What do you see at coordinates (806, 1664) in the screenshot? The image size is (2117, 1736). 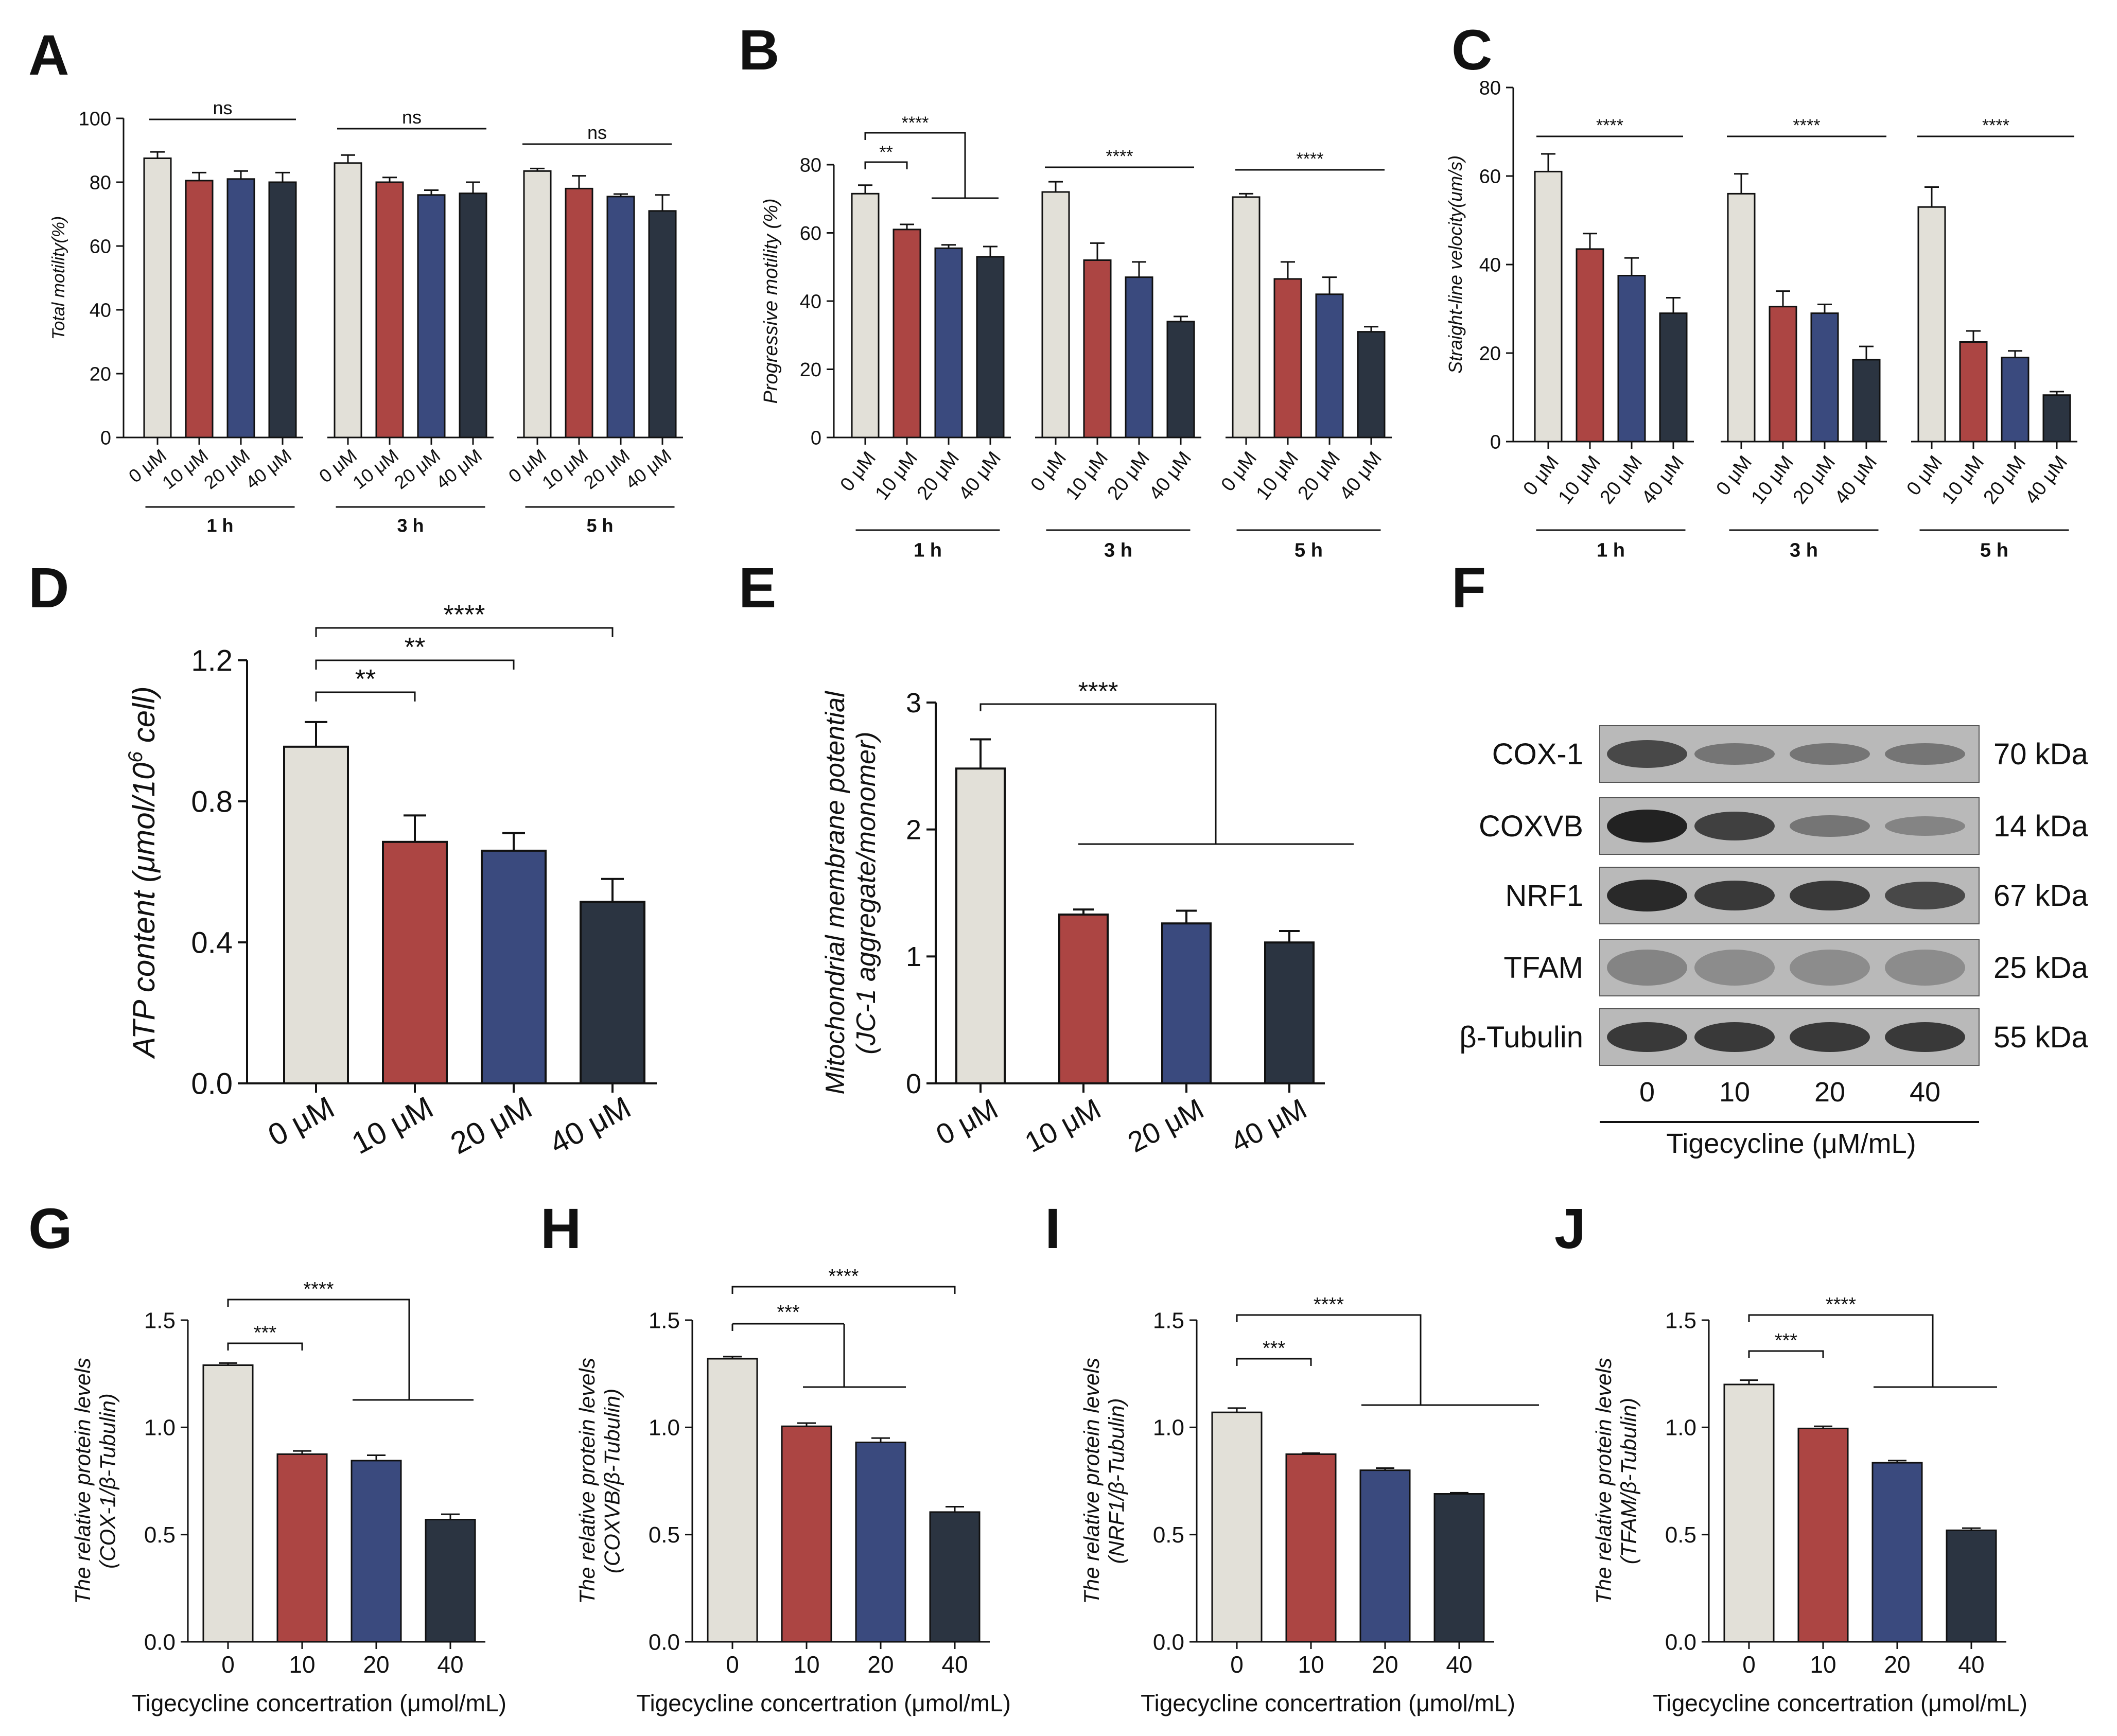 I see `x-tick-label: 10` at bounding box center [806, 1664].